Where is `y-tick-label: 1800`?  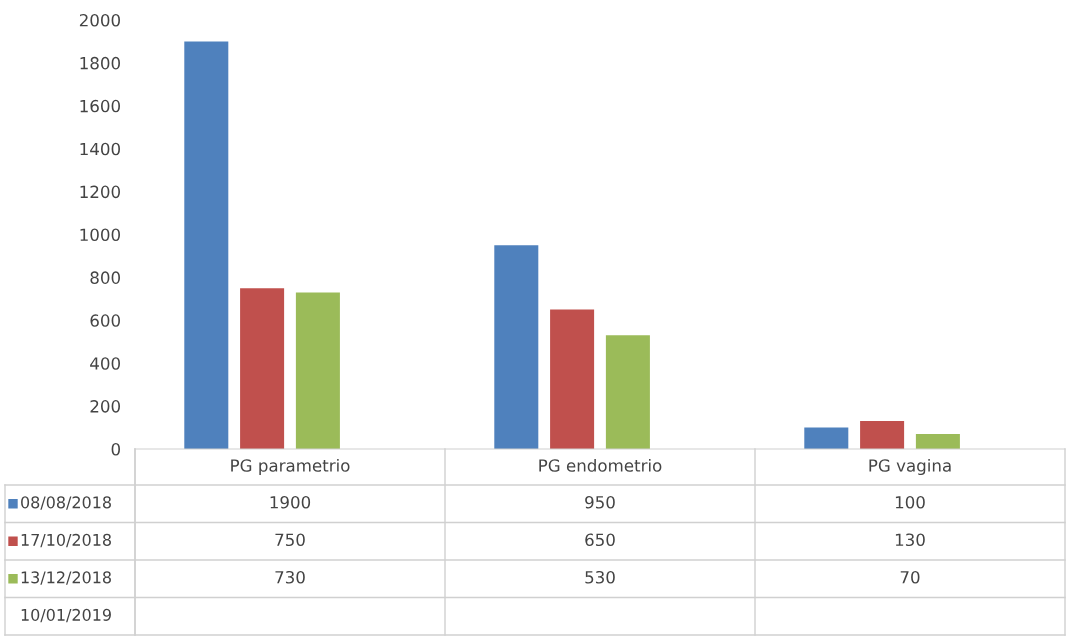 y-tick-label: 1800 is located at coordinates (100, 63).